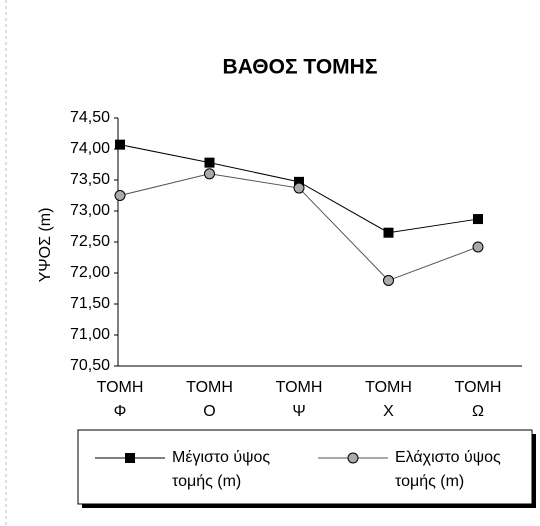 The image size is (540, 526). I want to click on y-axis-label: ΥΨΟΣ (m), so click(45, 245).